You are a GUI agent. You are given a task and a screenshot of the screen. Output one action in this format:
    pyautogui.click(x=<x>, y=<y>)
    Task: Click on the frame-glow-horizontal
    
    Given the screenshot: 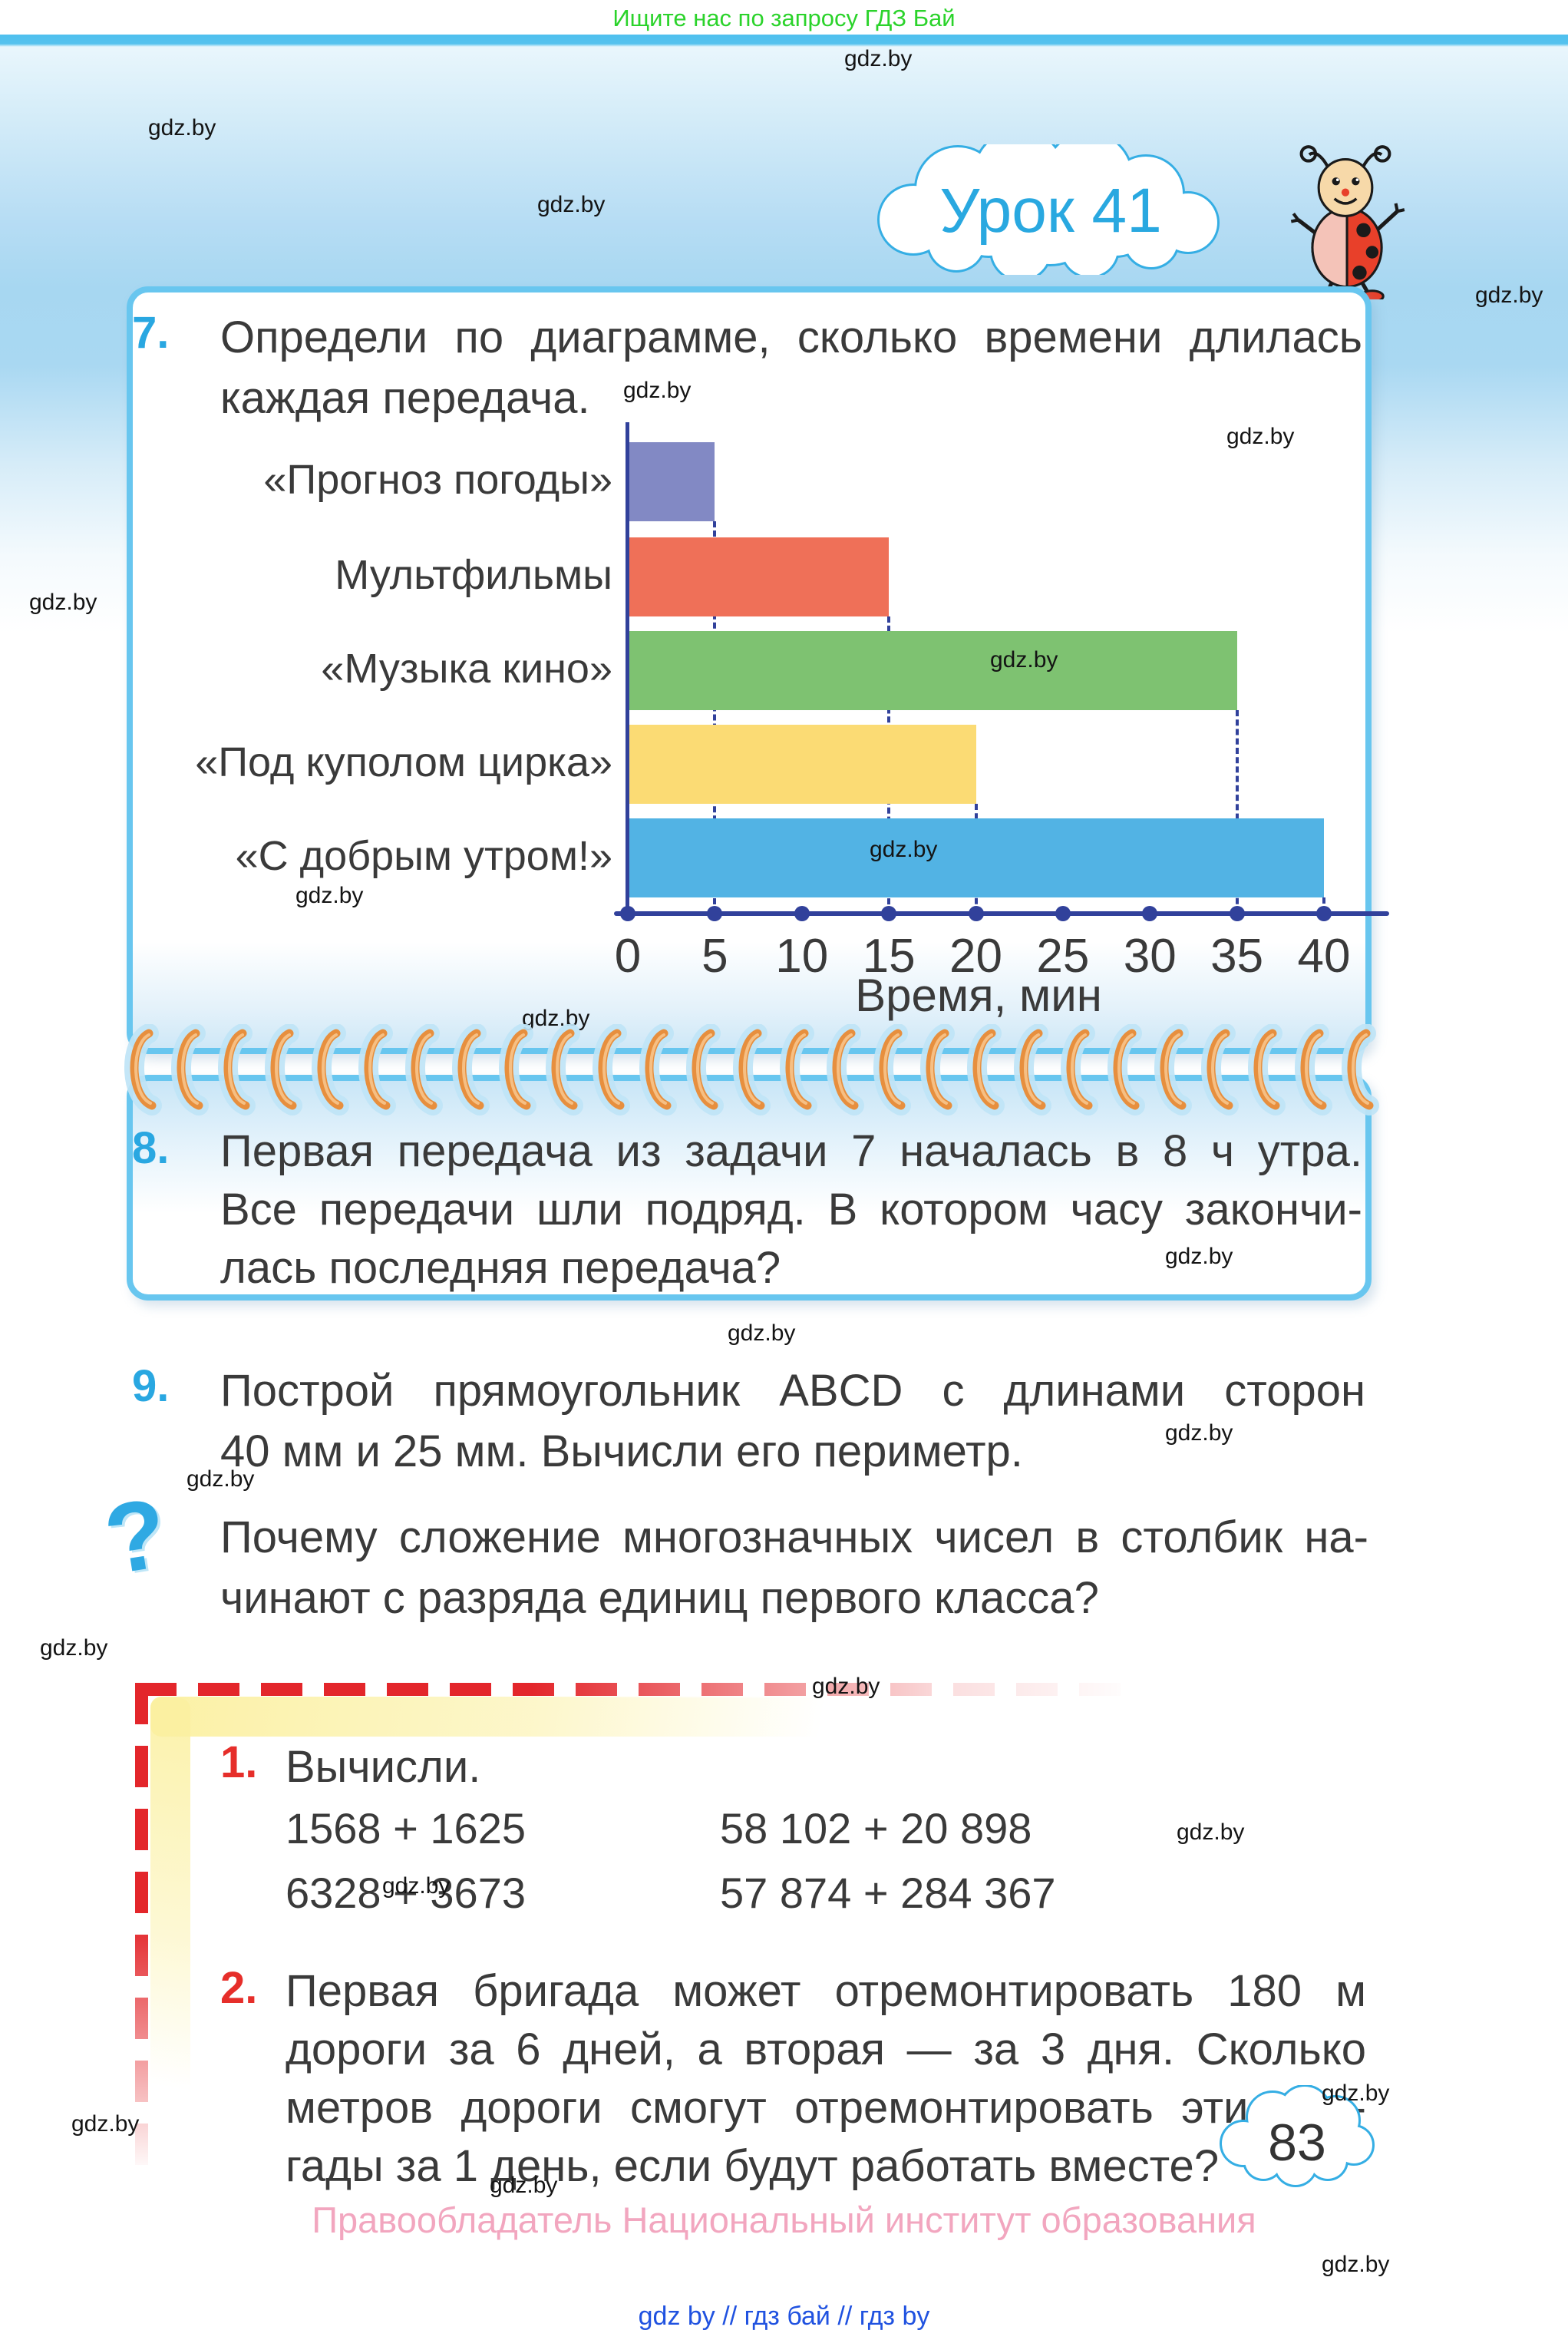 What is the action you would take?
    pyautogui.click(x=580, y=1717)
    